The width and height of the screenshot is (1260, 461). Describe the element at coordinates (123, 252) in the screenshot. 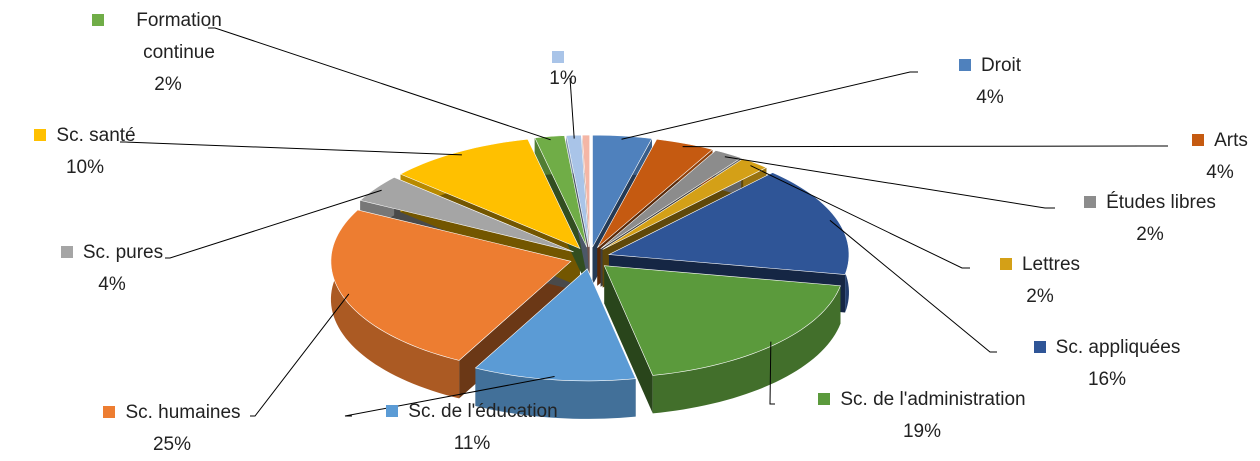

I see `category-label: Sc. pures` at that location.